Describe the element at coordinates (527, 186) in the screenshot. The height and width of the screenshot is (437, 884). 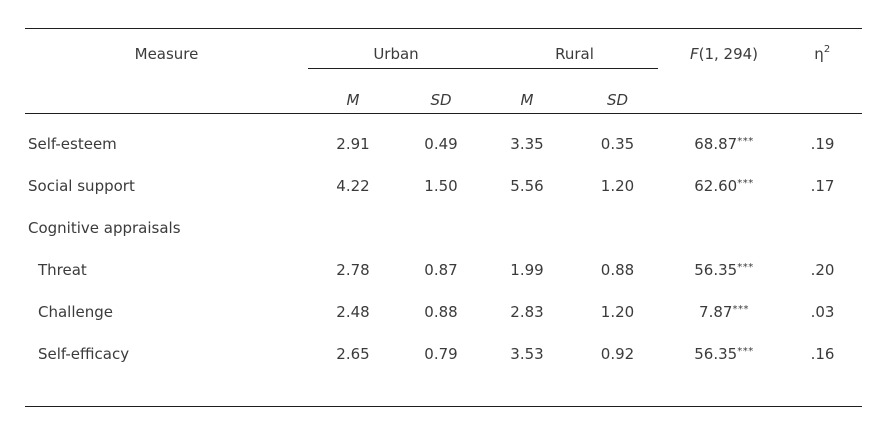
I see `rural-mean-value: 5.56` at that location.